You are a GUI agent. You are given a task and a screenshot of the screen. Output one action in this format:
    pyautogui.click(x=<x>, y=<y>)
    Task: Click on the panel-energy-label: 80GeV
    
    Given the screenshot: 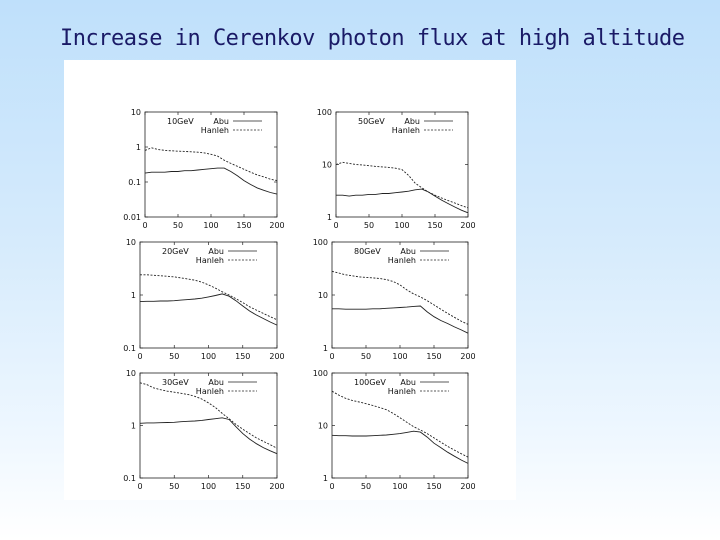 What is the action you would take?
    pyautogui.click(x=367, y=251)
    